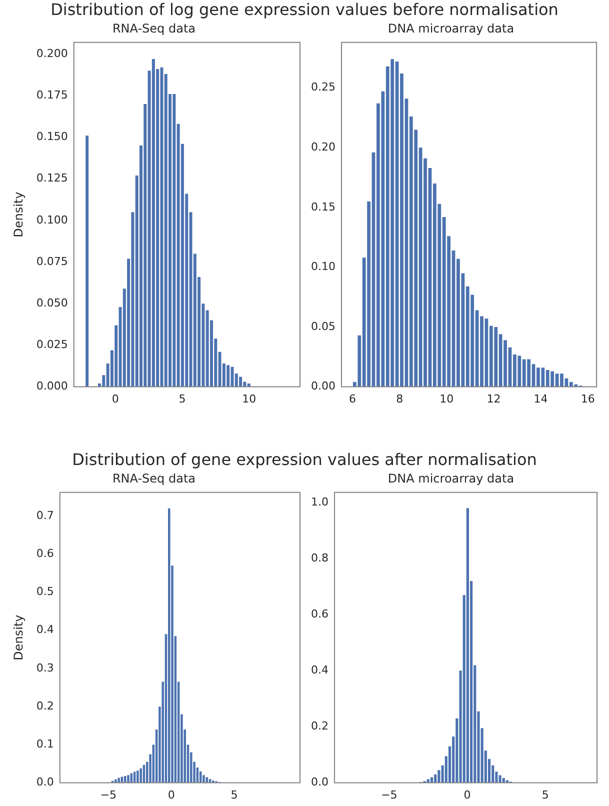 This screenshot has height=806, width=609. Describe the element at coordinates (45, 515) in the screenshot. I see `y-tick-label: 0.7` at that location.